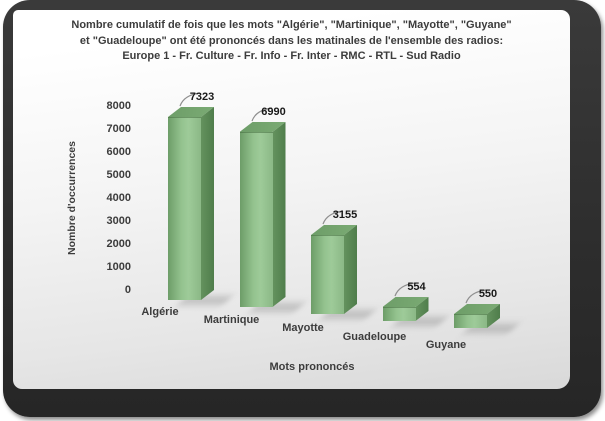  I want to click on bar-value-label-guadeloupe: 554, so click(416, 287).